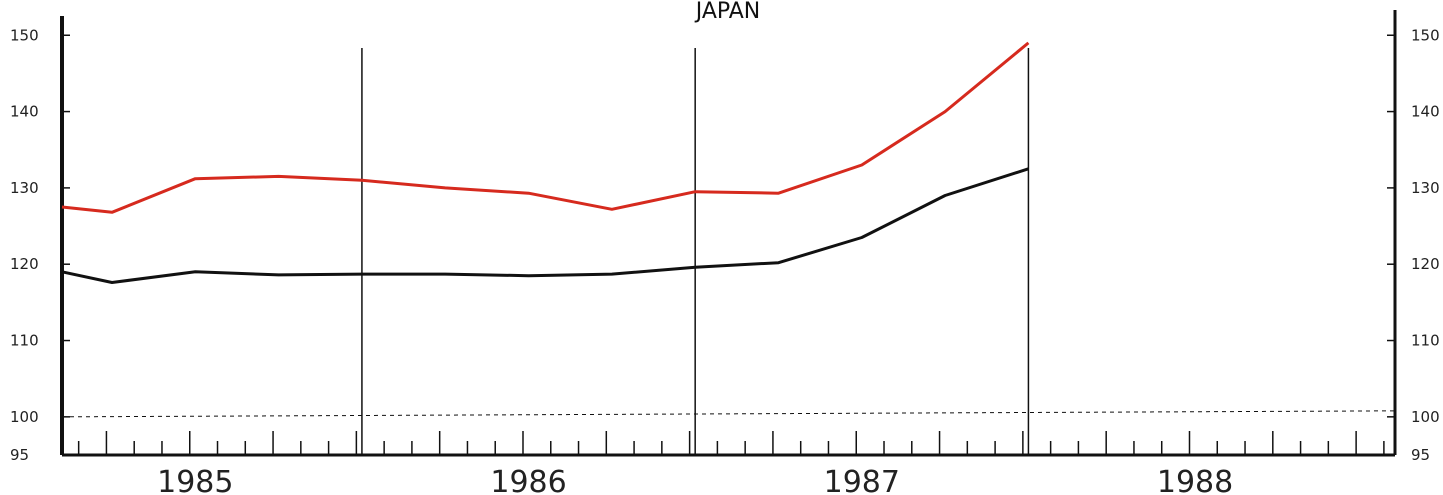 The image size is (1443, 495). What do you see at coordinates (24, 264) in the screenshot?
I see `y-tick-left-label: 120` at bounding box center [24, 264].